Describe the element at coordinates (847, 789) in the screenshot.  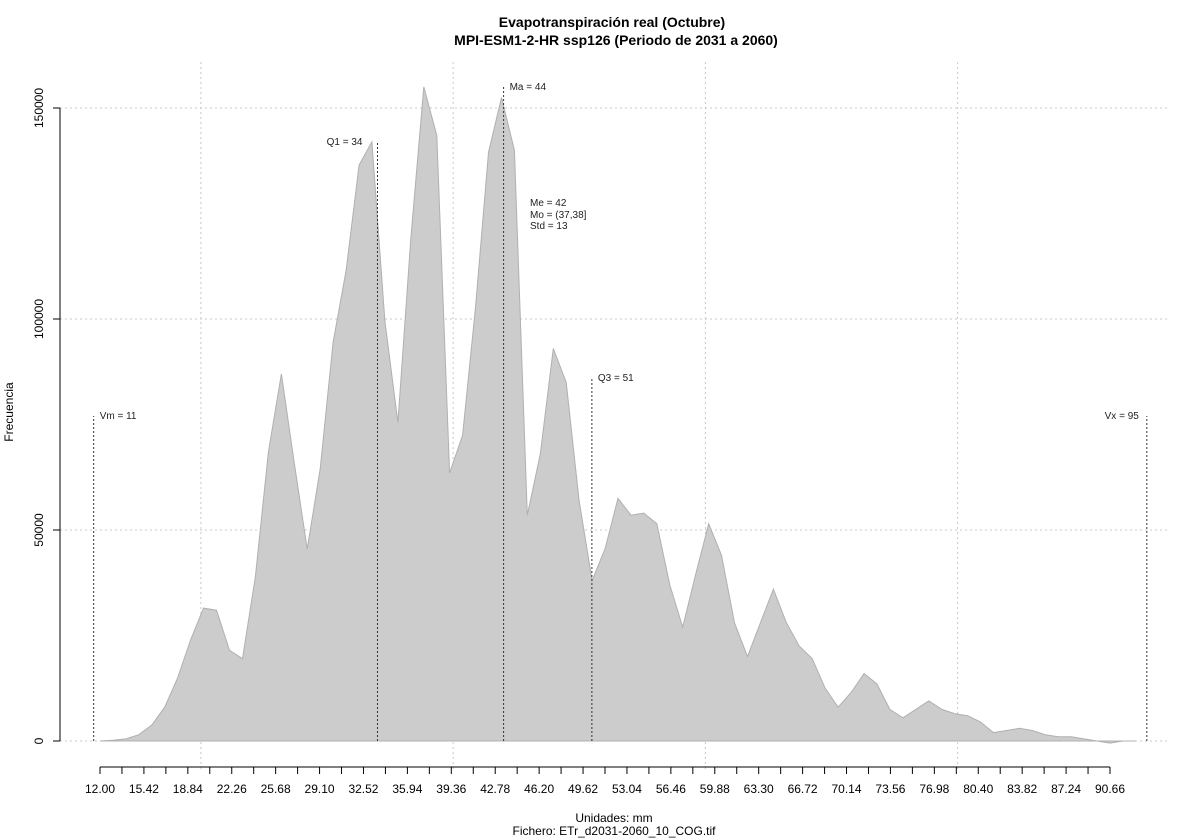
I see `x-tick-label: 70.14` at that location.